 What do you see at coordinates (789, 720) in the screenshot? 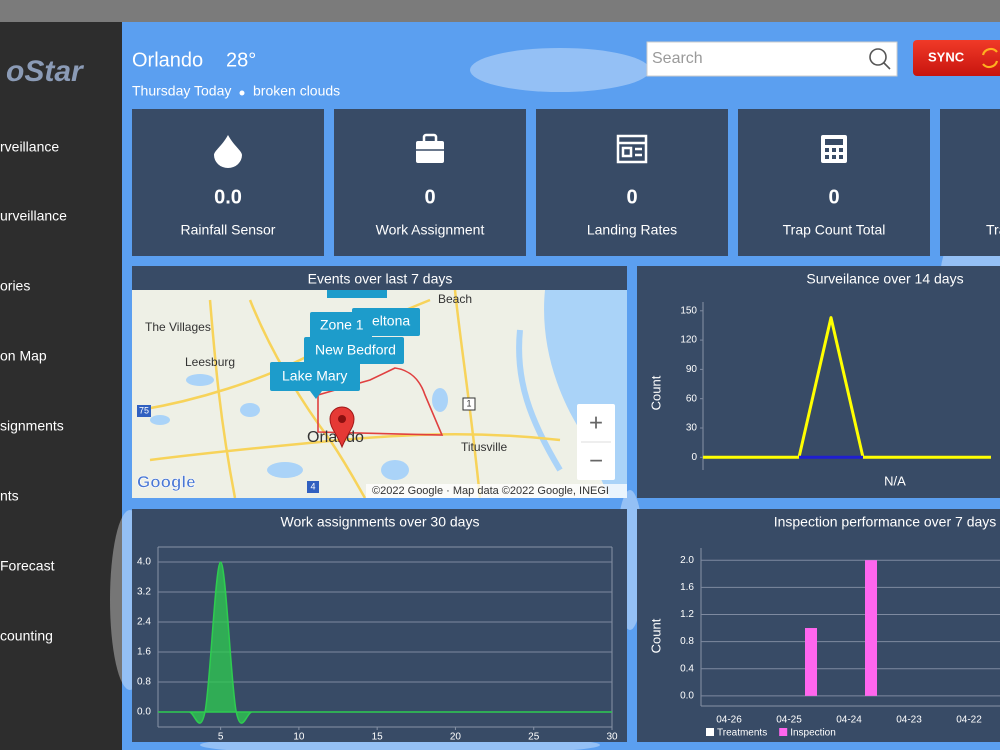
I see `x-tick-label: 04-25` at bounding box center [789, 720].